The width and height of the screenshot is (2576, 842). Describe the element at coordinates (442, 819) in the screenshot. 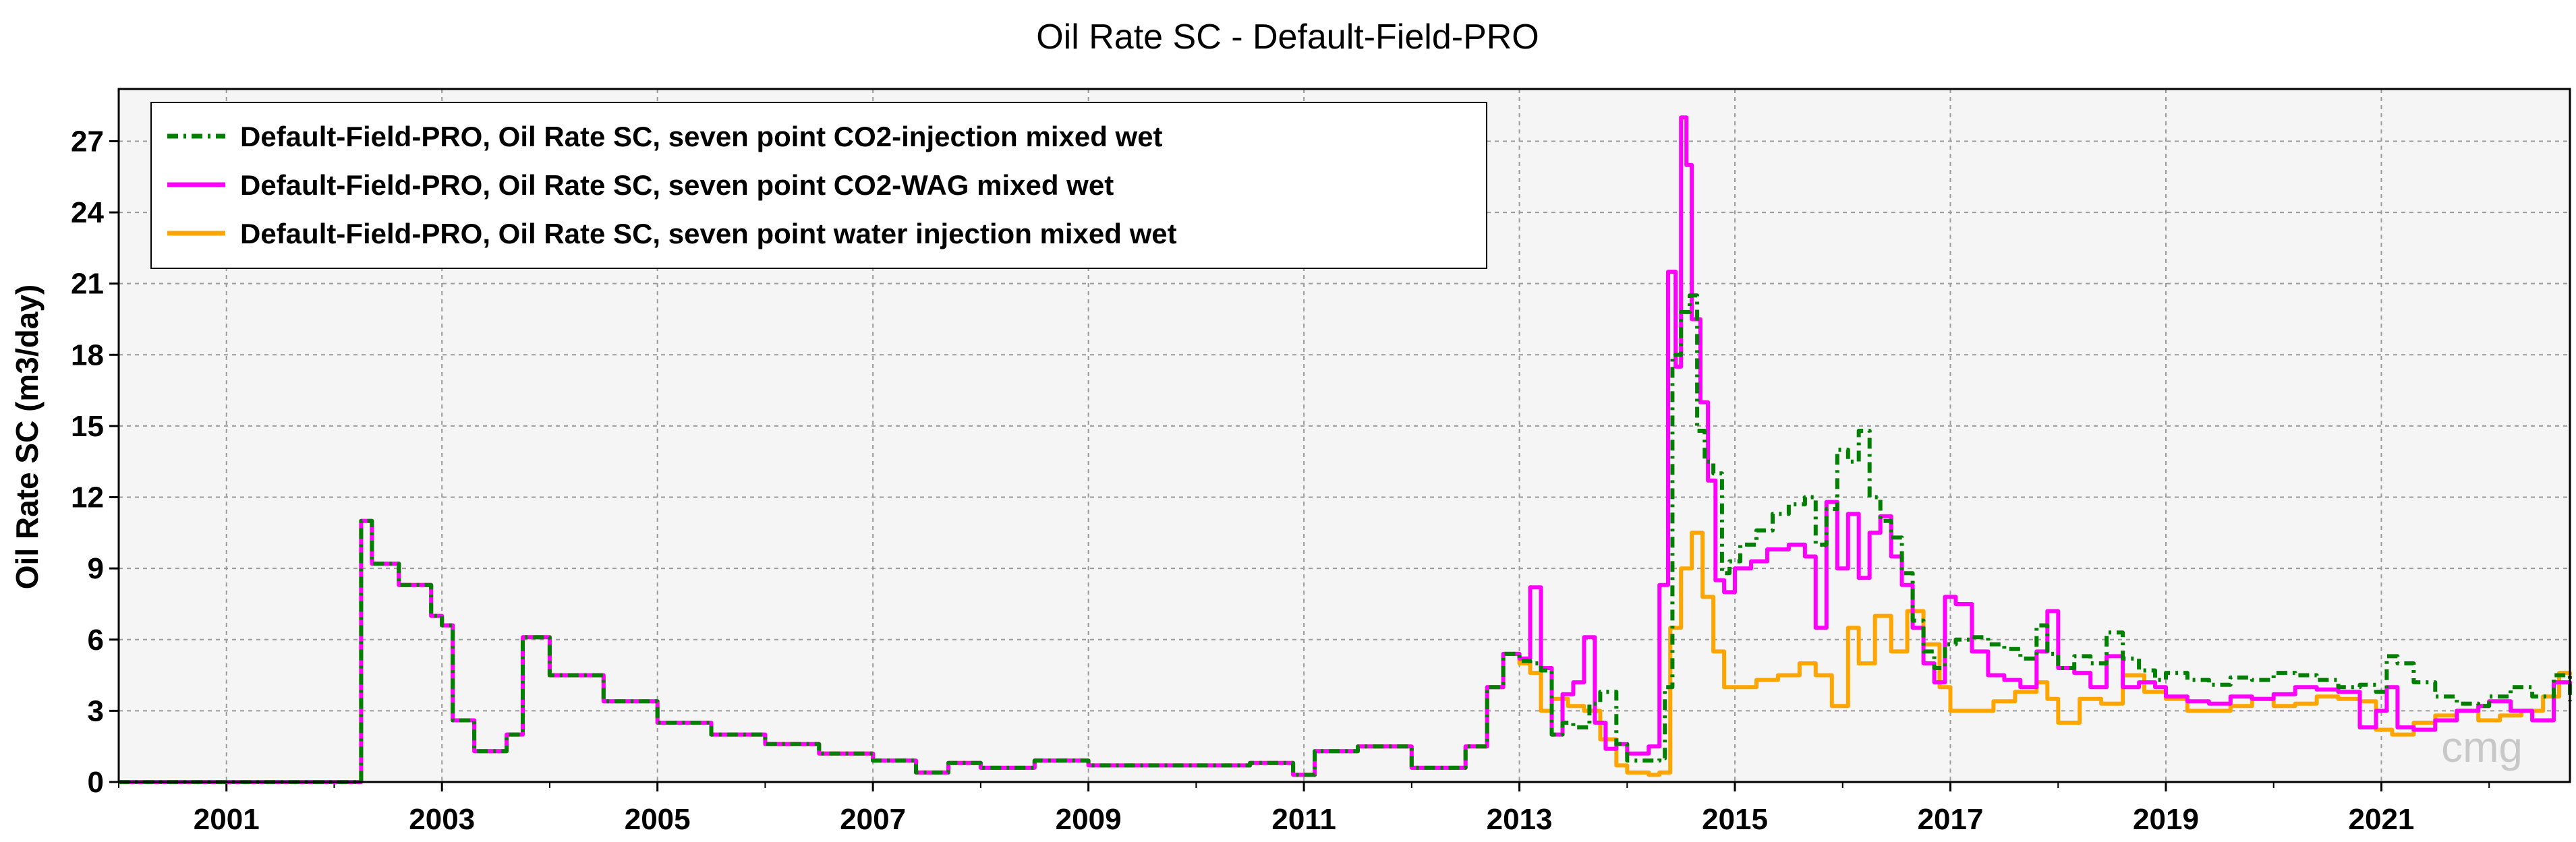

I see `x-tick-label: 2003` at that location.